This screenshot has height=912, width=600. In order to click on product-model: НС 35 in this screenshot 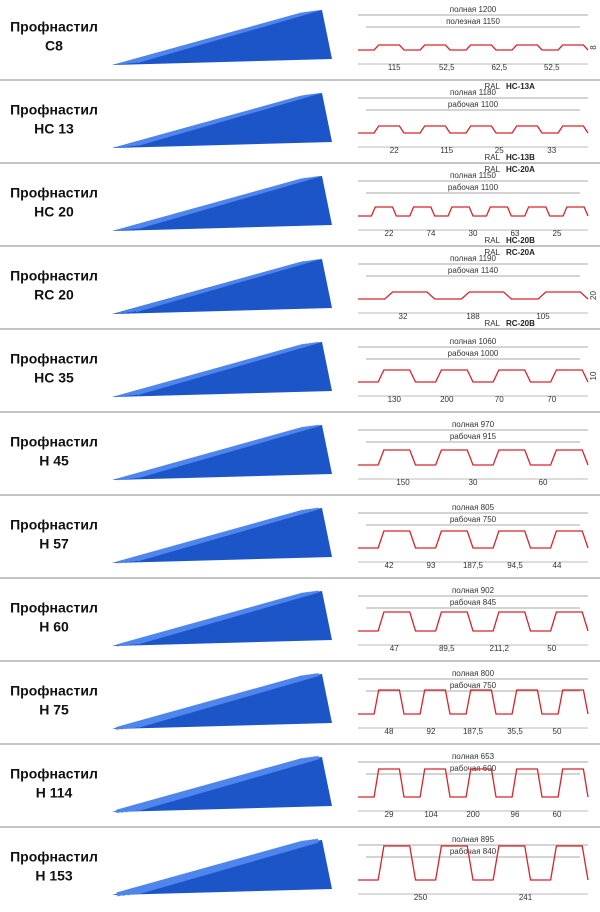, I will do `click(54, 378)`.